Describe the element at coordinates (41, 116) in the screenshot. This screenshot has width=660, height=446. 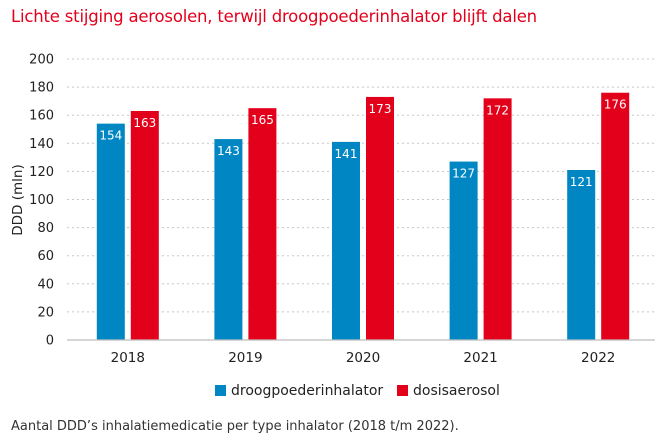
I see `y-tick-label: 160` at that location.